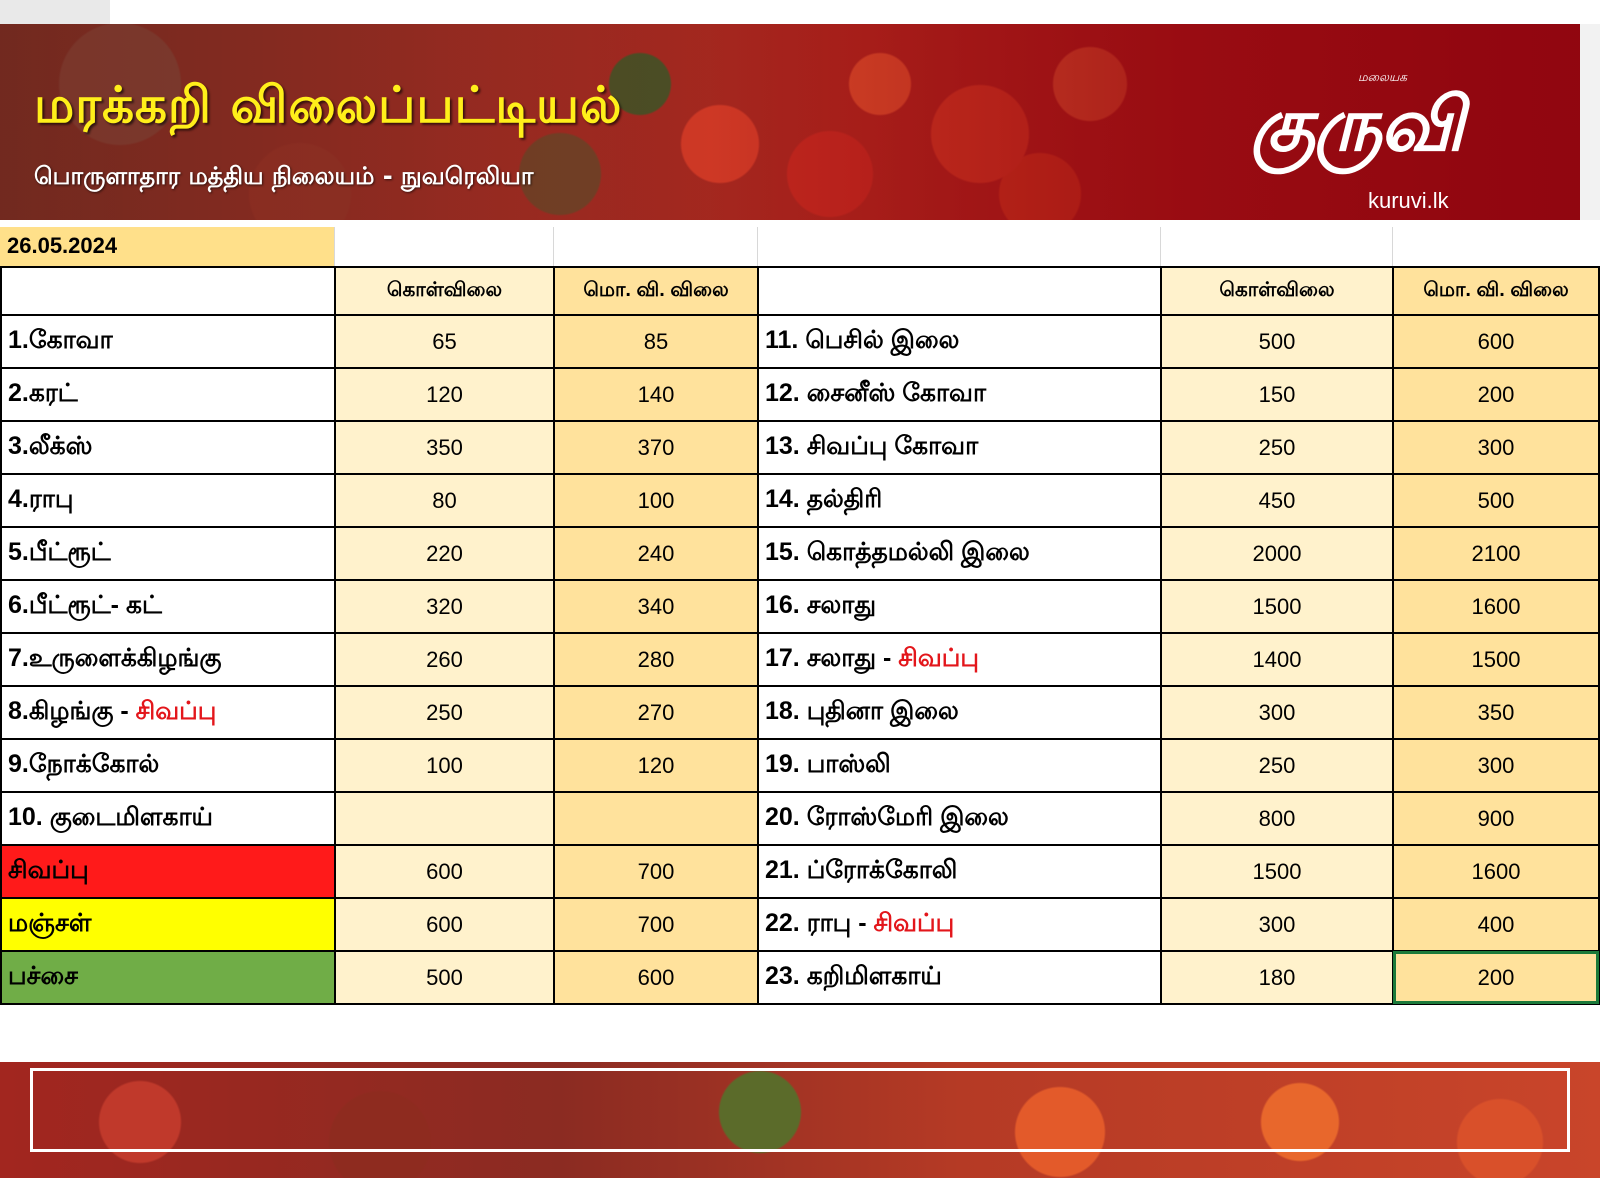  What do you see at coordinates (800, 447) in the screenshot?
I see `table-row: 3.லீக்ஸ் 350 370 13. சிவப்பு கோவா 250 300` at bounding box center [800, 447].